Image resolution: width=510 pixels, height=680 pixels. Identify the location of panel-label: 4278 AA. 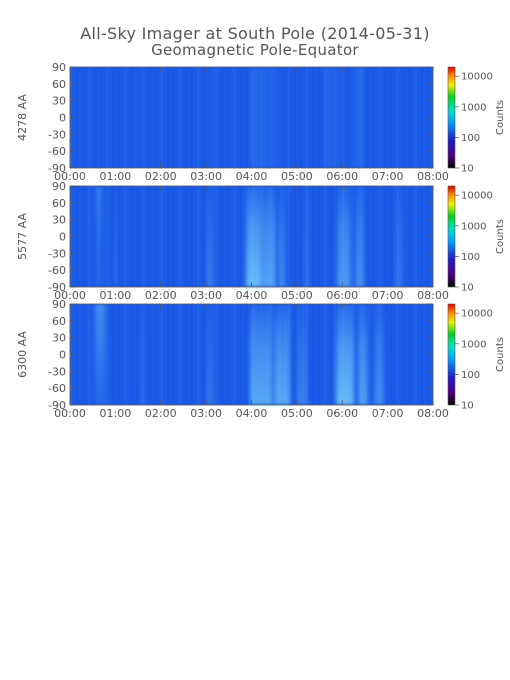
(22, 117).